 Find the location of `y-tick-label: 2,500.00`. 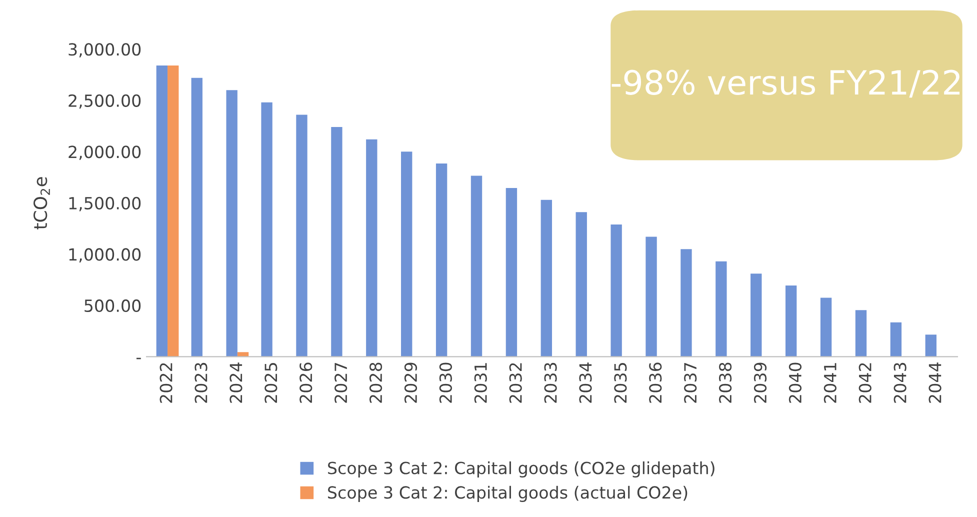

y-tick-label: 2,500.00 is located at coordinates (104, 101).